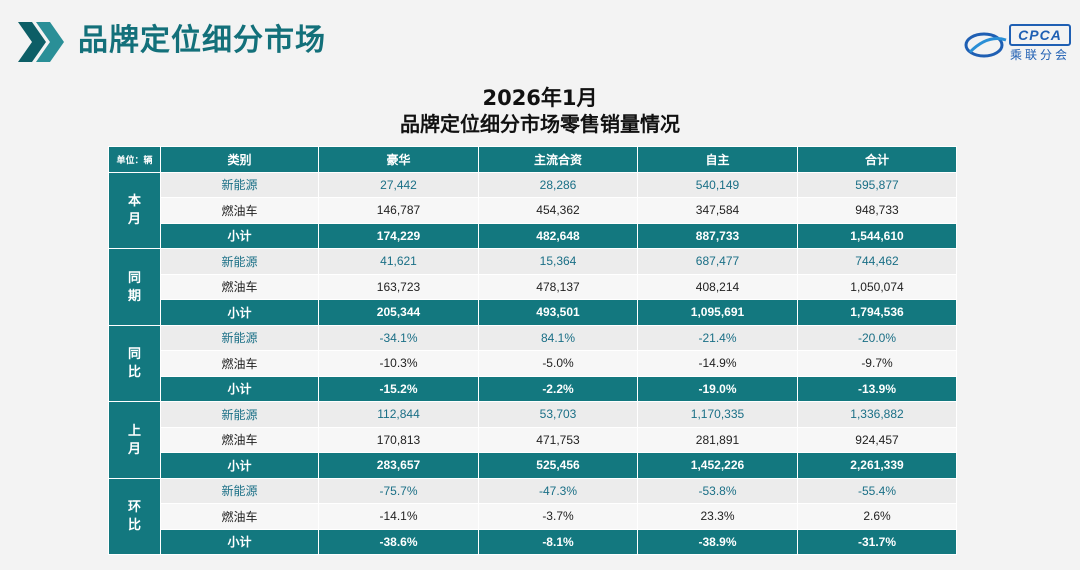 The image size is (1080, 570). I want to click on value-cell: 1,544,610, so click(877, 235).